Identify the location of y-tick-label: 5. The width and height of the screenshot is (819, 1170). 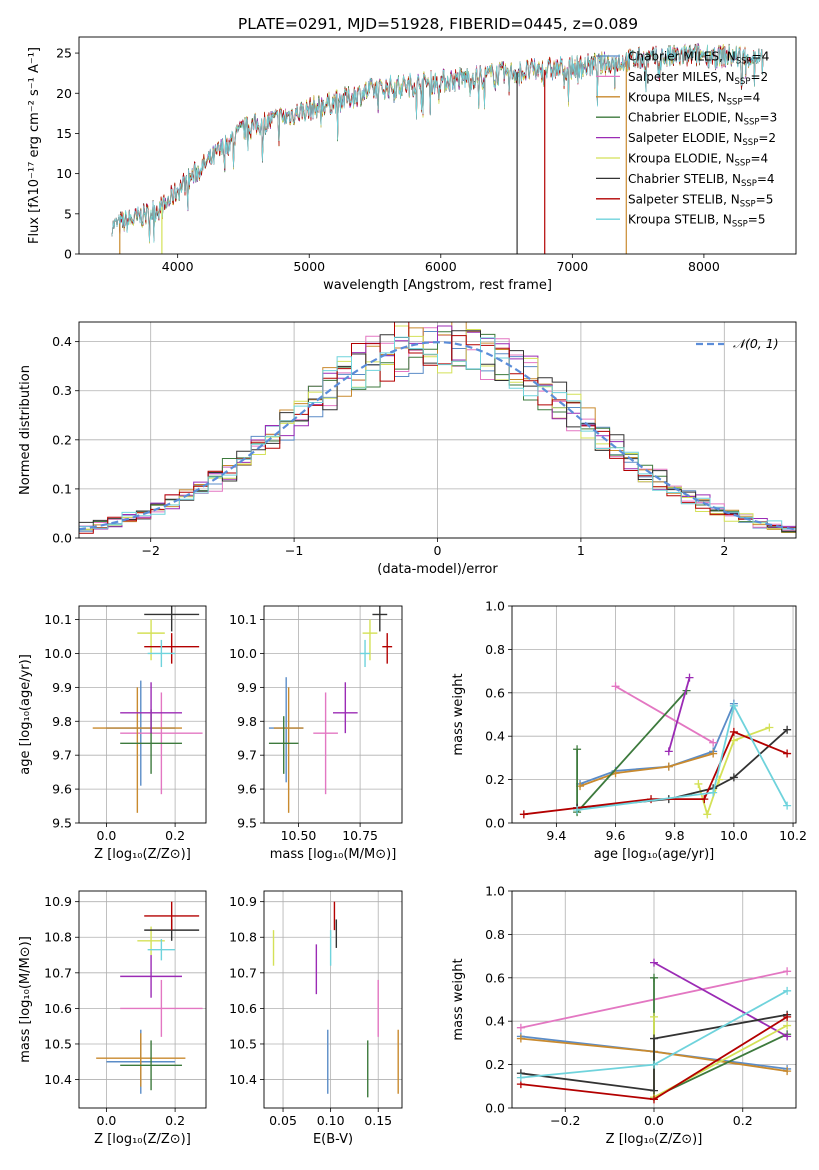
(68, 213).